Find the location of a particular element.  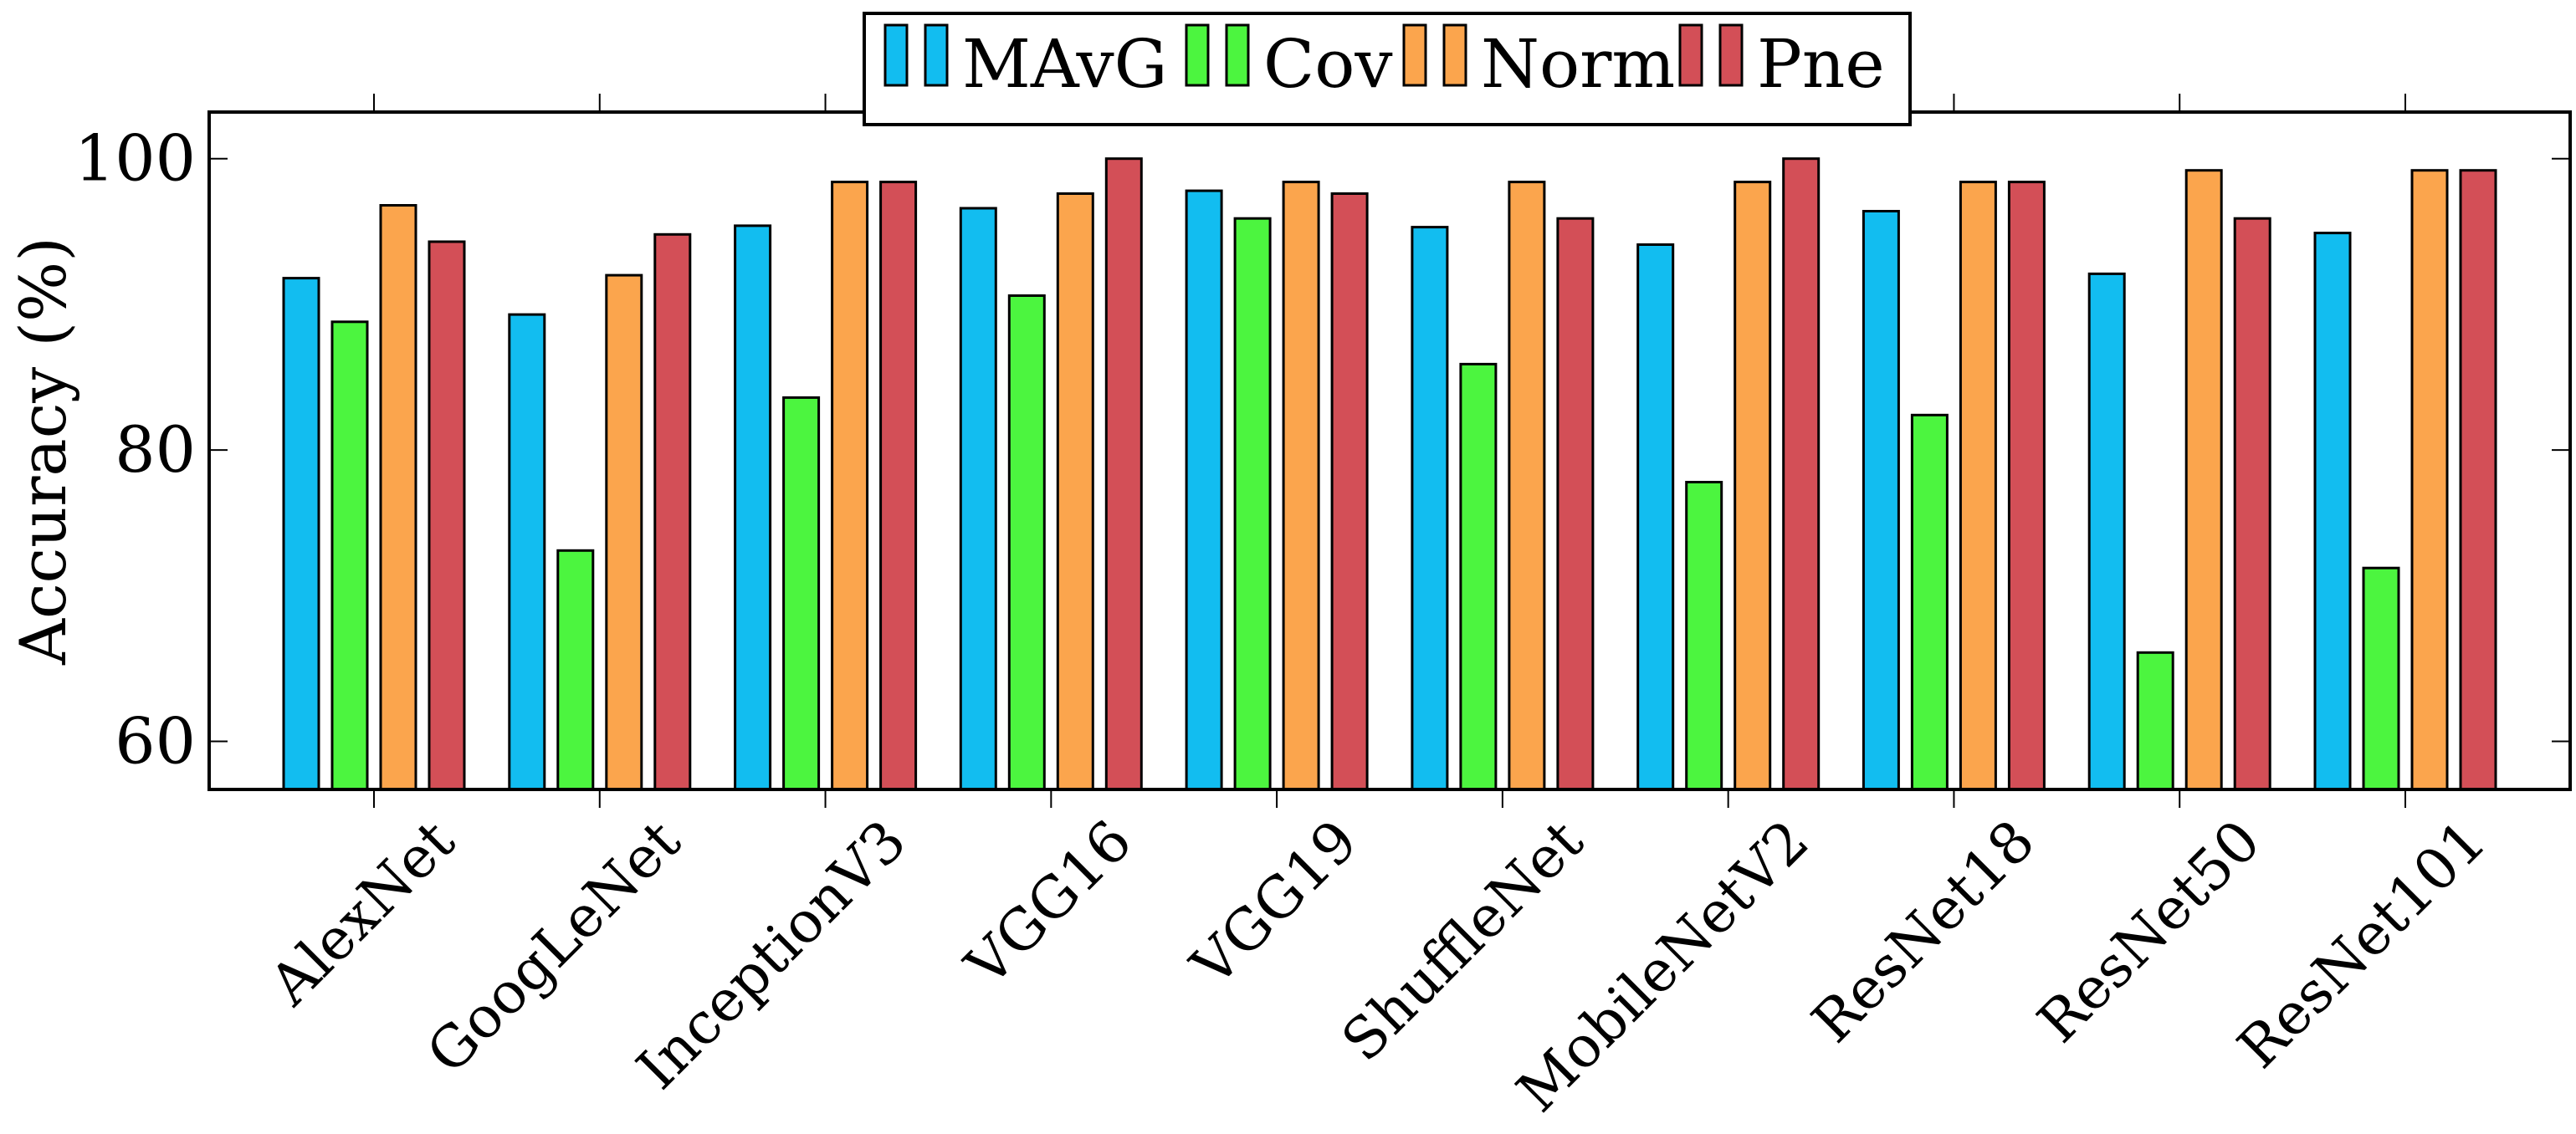

bar-mavg-resnet101 is located at coordinates (2333, 511).